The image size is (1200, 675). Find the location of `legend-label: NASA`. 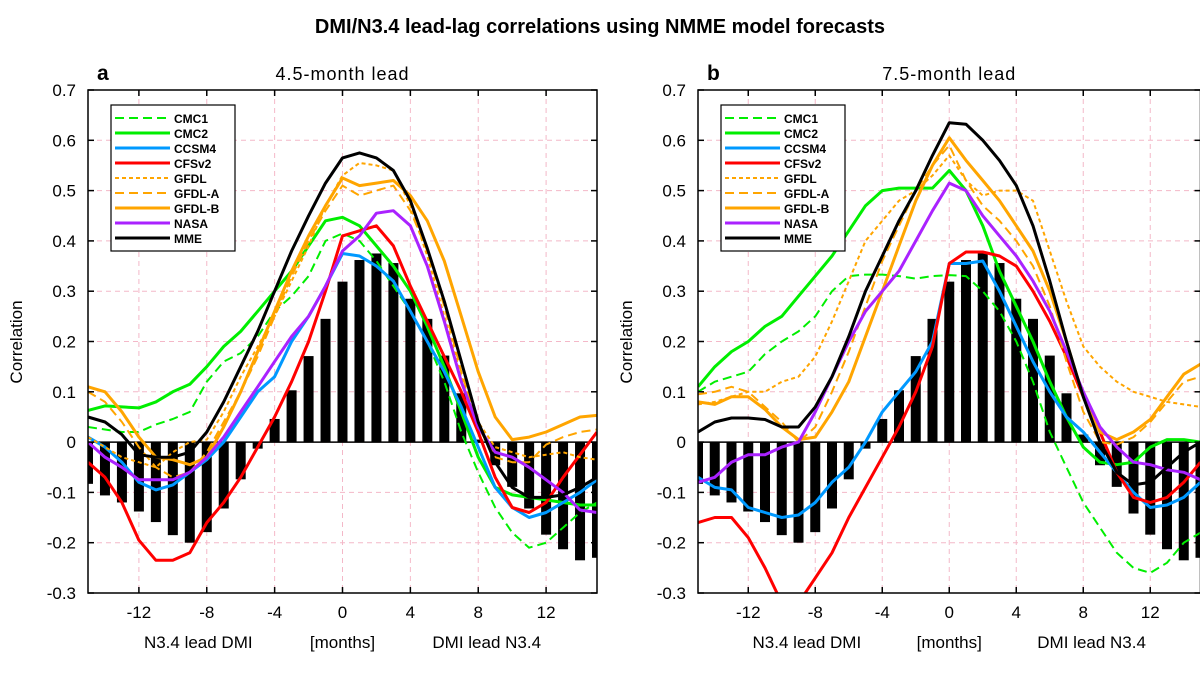

legend-label: NASA is located at coordinates (801, 224).